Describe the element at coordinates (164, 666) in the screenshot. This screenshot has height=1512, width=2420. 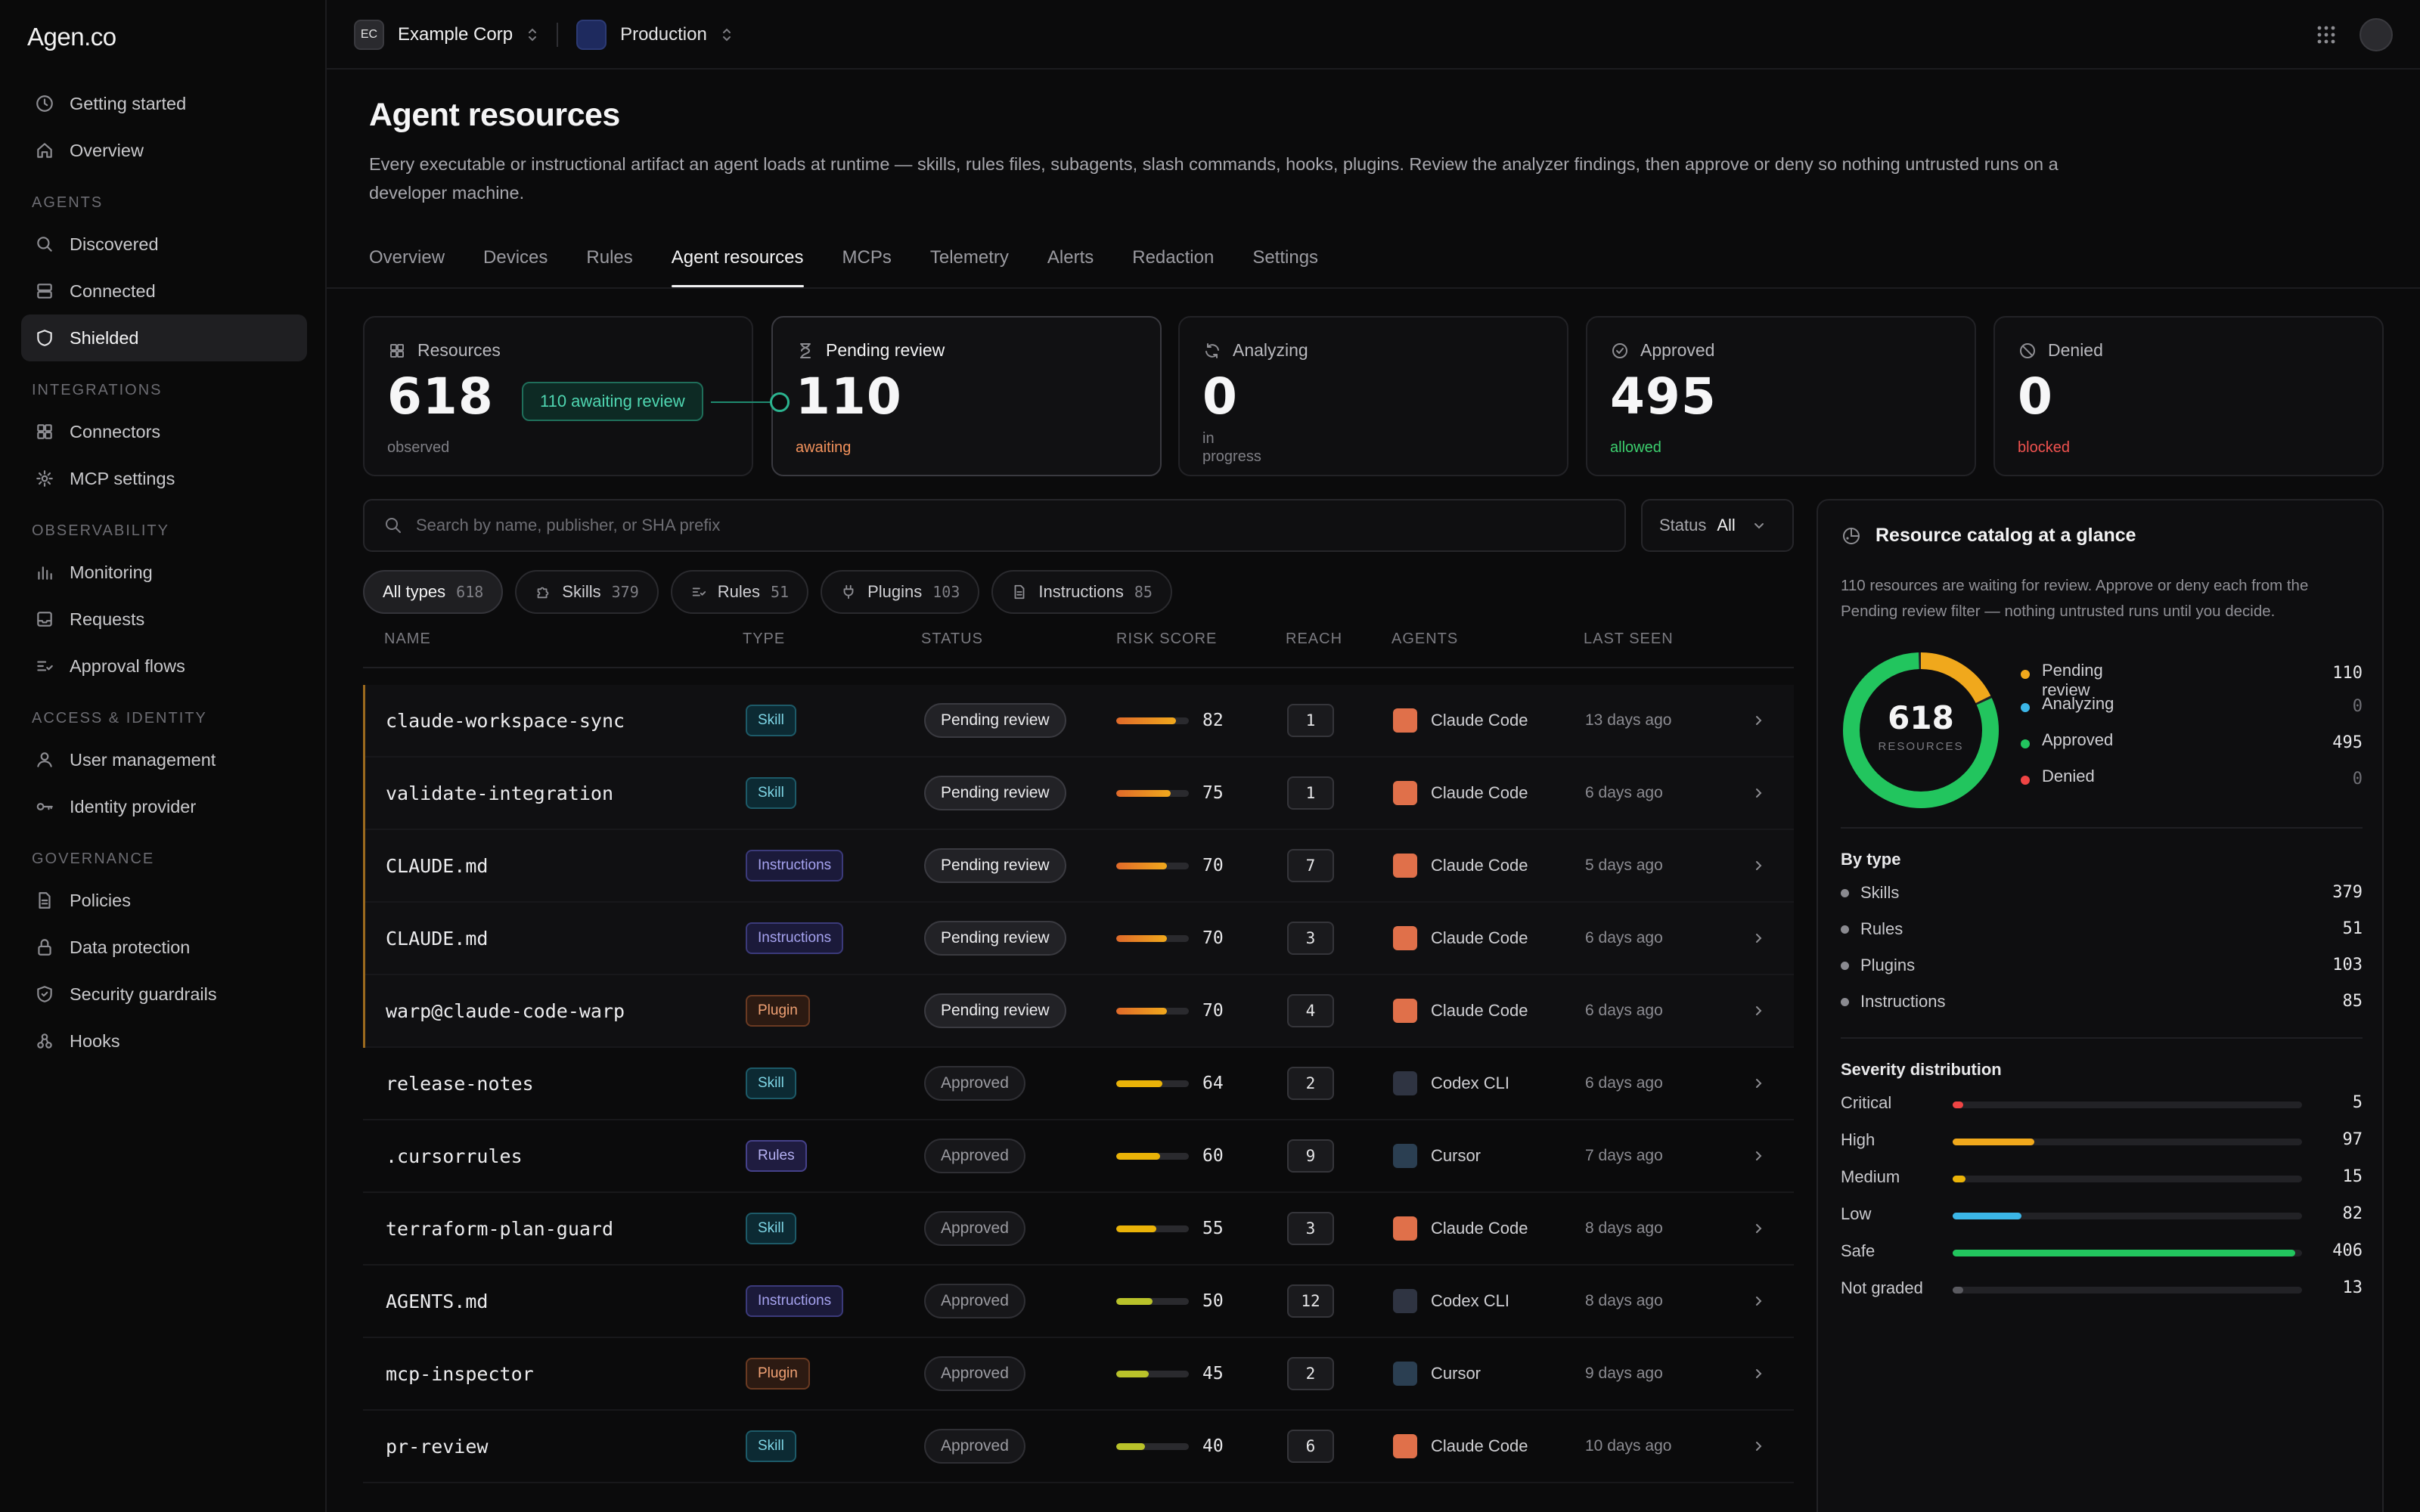
I see `sidebar-item-approval-flows: Approval flows` at that location.